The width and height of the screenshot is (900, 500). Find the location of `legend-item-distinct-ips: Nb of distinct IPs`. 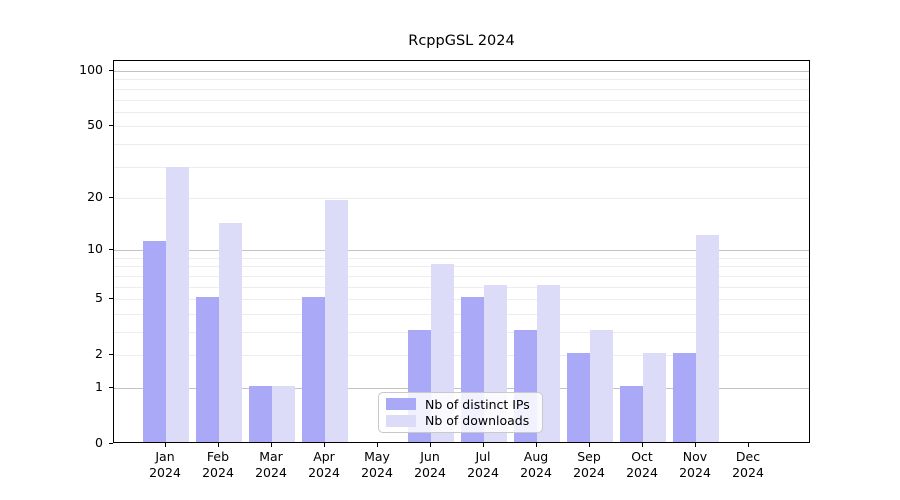

legend-item-distinct-ips: Nb of distinct IPs is located at coordinates (460, 404).